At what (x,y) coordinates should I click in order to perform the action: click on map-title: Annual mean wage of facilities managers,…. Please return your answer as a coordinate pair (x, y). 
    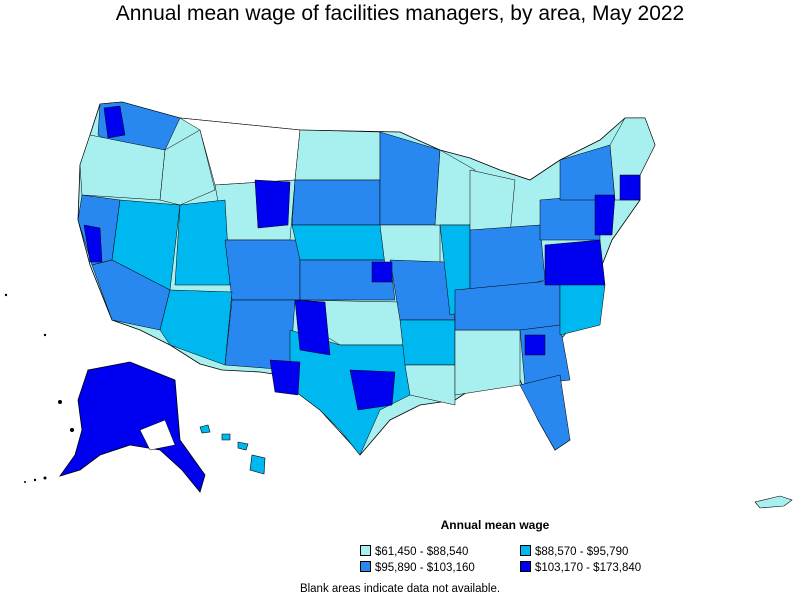
    Looking at the image, I should click on (400, 13).